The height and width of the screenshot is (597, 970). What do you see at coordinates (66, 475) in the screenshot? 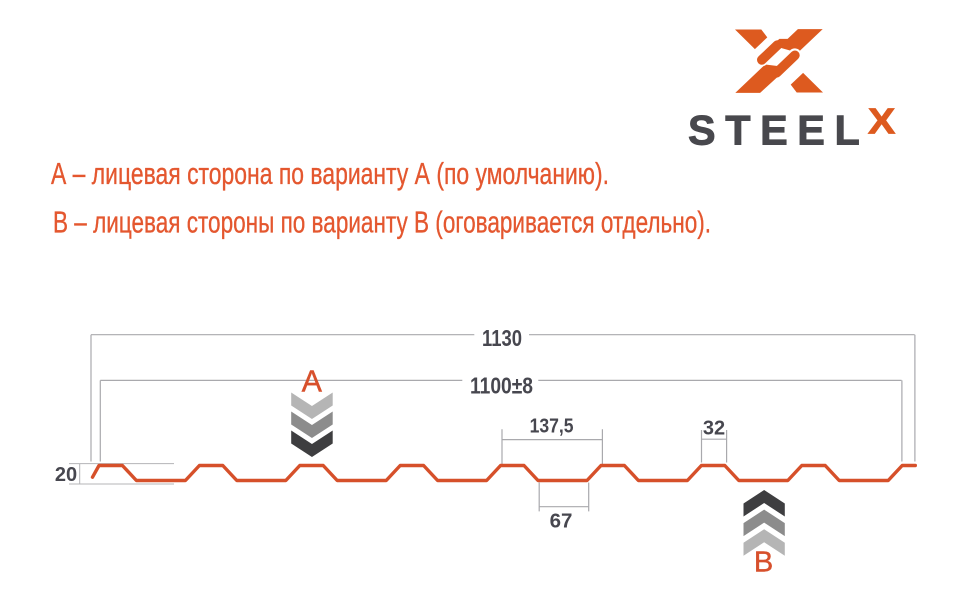
I see `svg-text: 20` at bounding box center [66, 475].